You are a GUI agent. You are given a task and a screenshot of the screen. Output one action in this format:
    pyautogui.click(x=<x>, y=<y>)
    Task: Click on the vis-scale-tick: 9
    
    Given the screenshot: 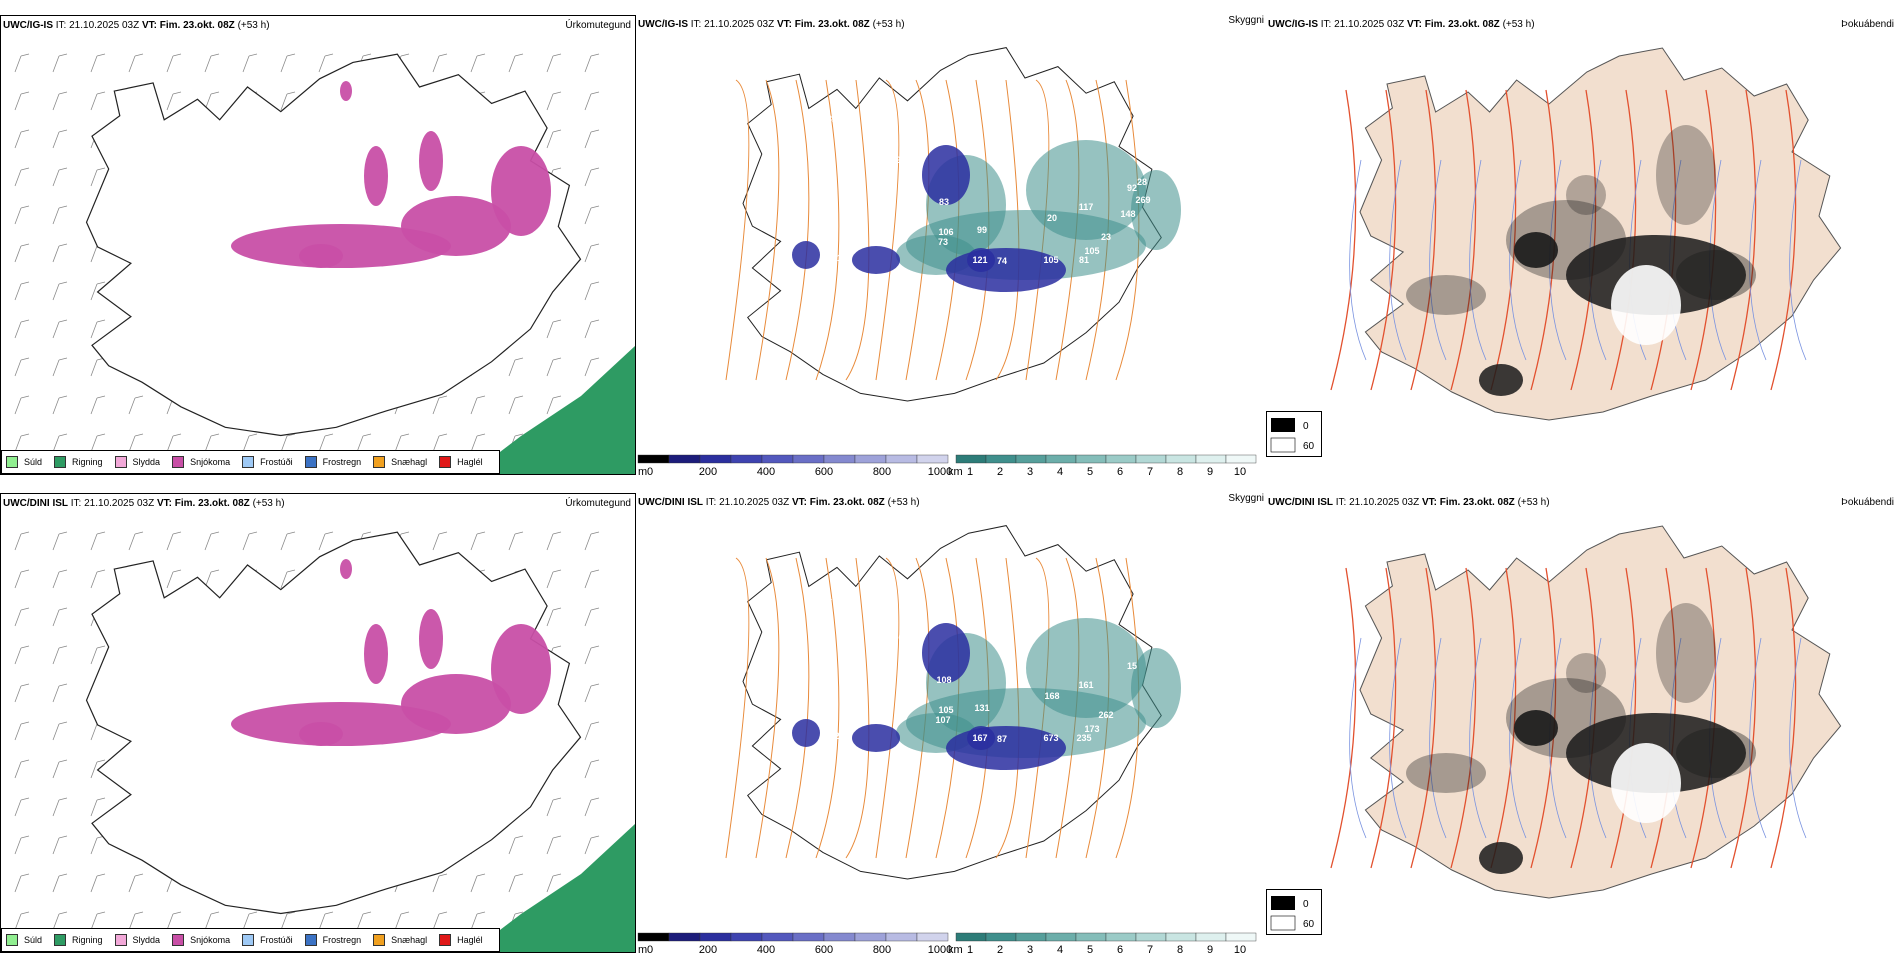 What is the action you would take?
    pyautogui.click(x=1210, y=472)
    